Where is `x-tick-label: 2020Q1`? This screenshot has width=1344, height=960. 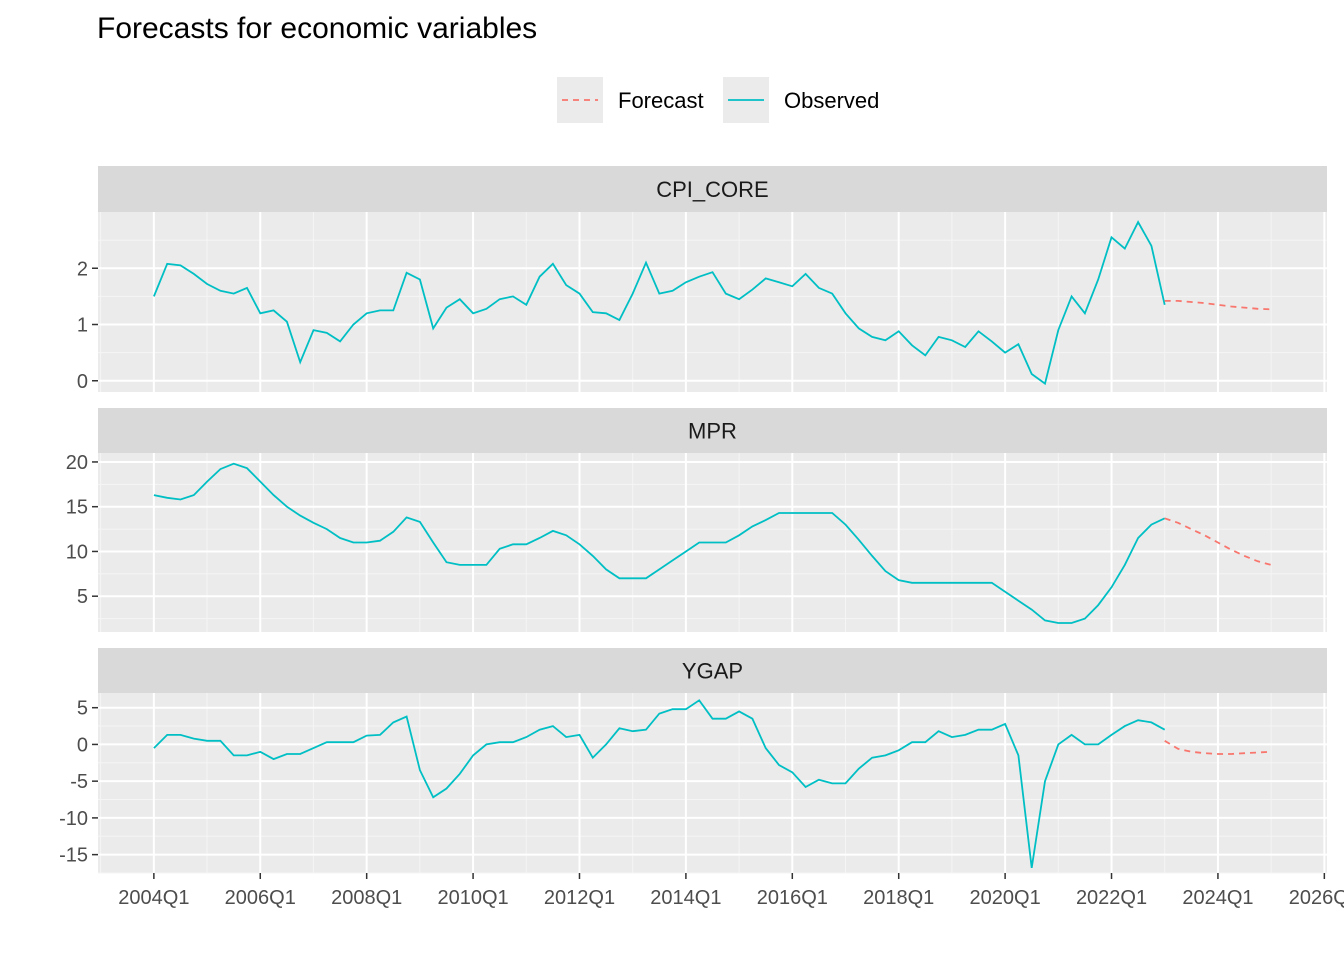
x-tick-label: 2020Q1 is located at coordinates (1005, 898).